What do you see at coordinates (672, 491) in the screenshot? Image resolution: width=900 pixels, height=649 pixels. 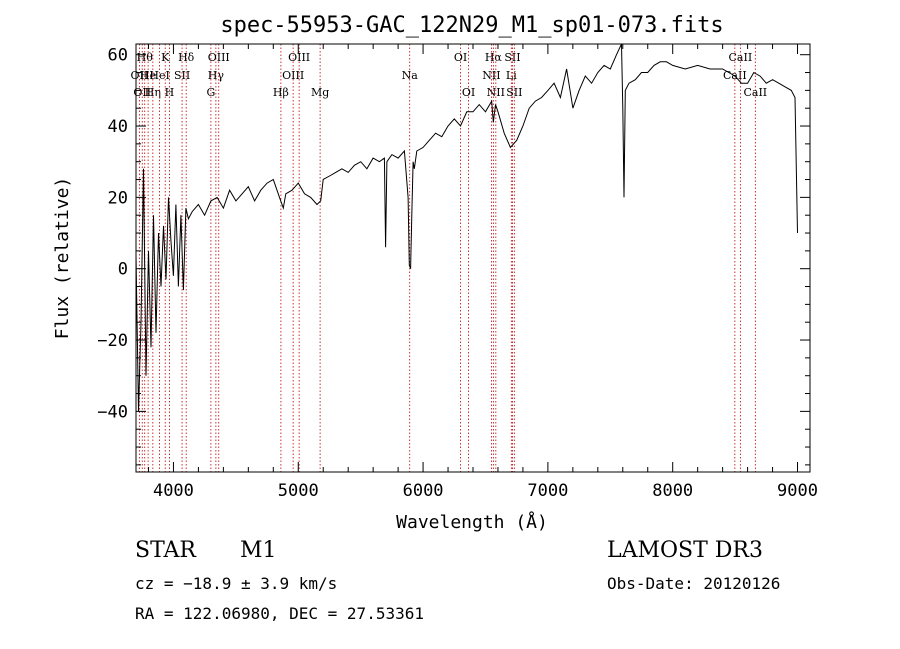 I see `x-tick-label-4: 8000` at bounding box center [672, 491].